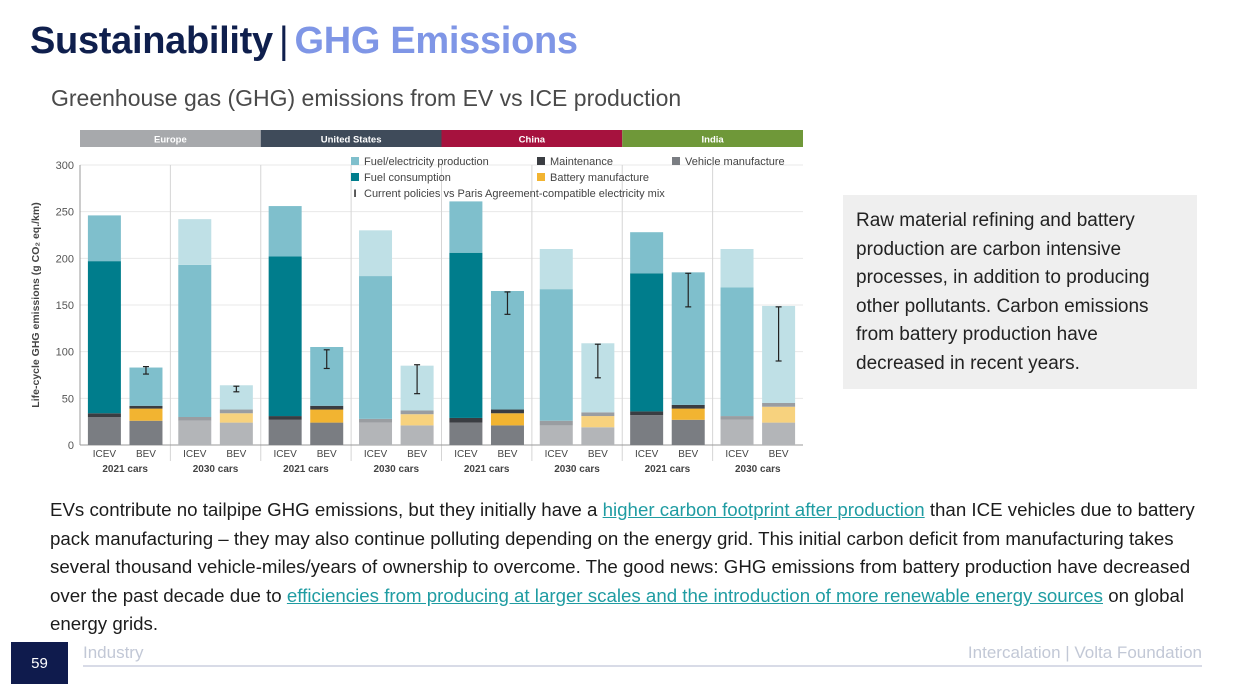 This screenshot has height=691, width=1236. What do you see at coordinates (65, 259) in the screenshot?
I see `y-tick-label: 200` at bounding box center [65, 259].